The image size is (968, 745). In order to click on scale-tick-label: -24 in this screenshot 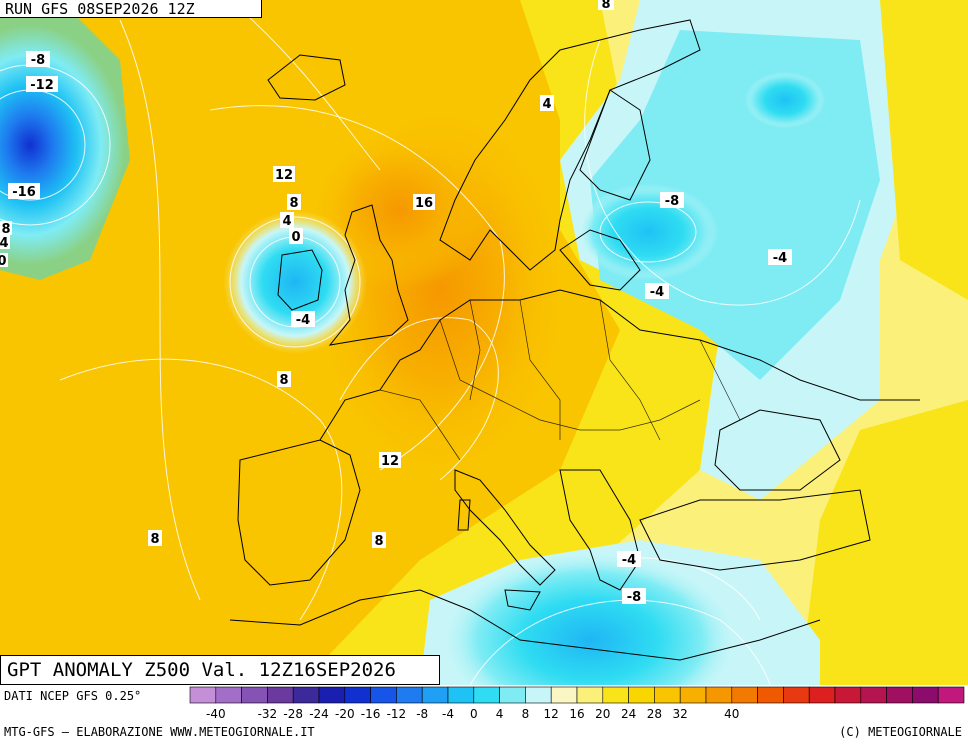, I will do `click(319, 714)`.